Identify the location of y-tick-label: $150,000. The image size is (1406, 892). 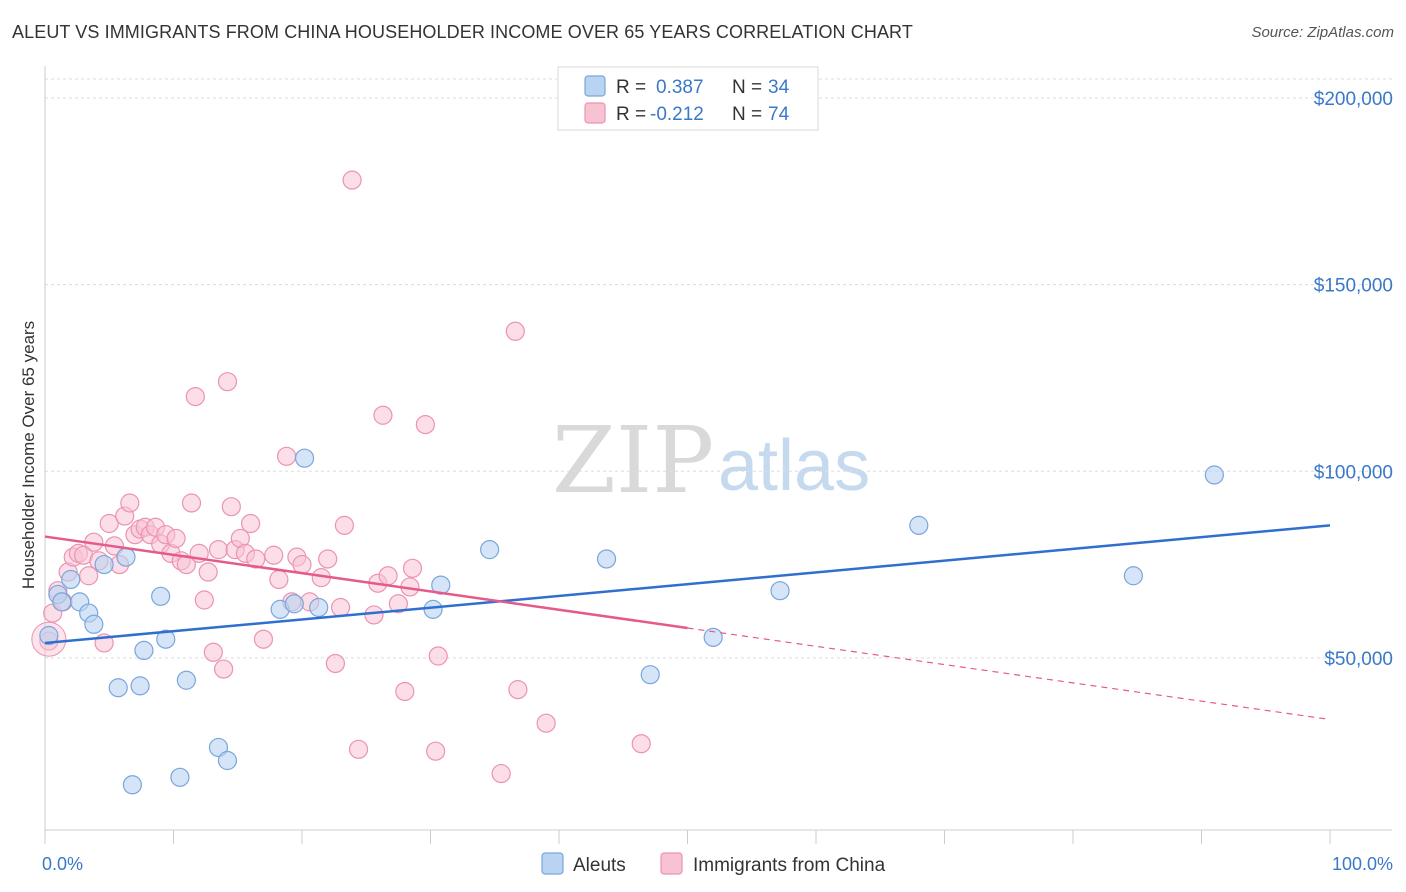
(1353, 286).